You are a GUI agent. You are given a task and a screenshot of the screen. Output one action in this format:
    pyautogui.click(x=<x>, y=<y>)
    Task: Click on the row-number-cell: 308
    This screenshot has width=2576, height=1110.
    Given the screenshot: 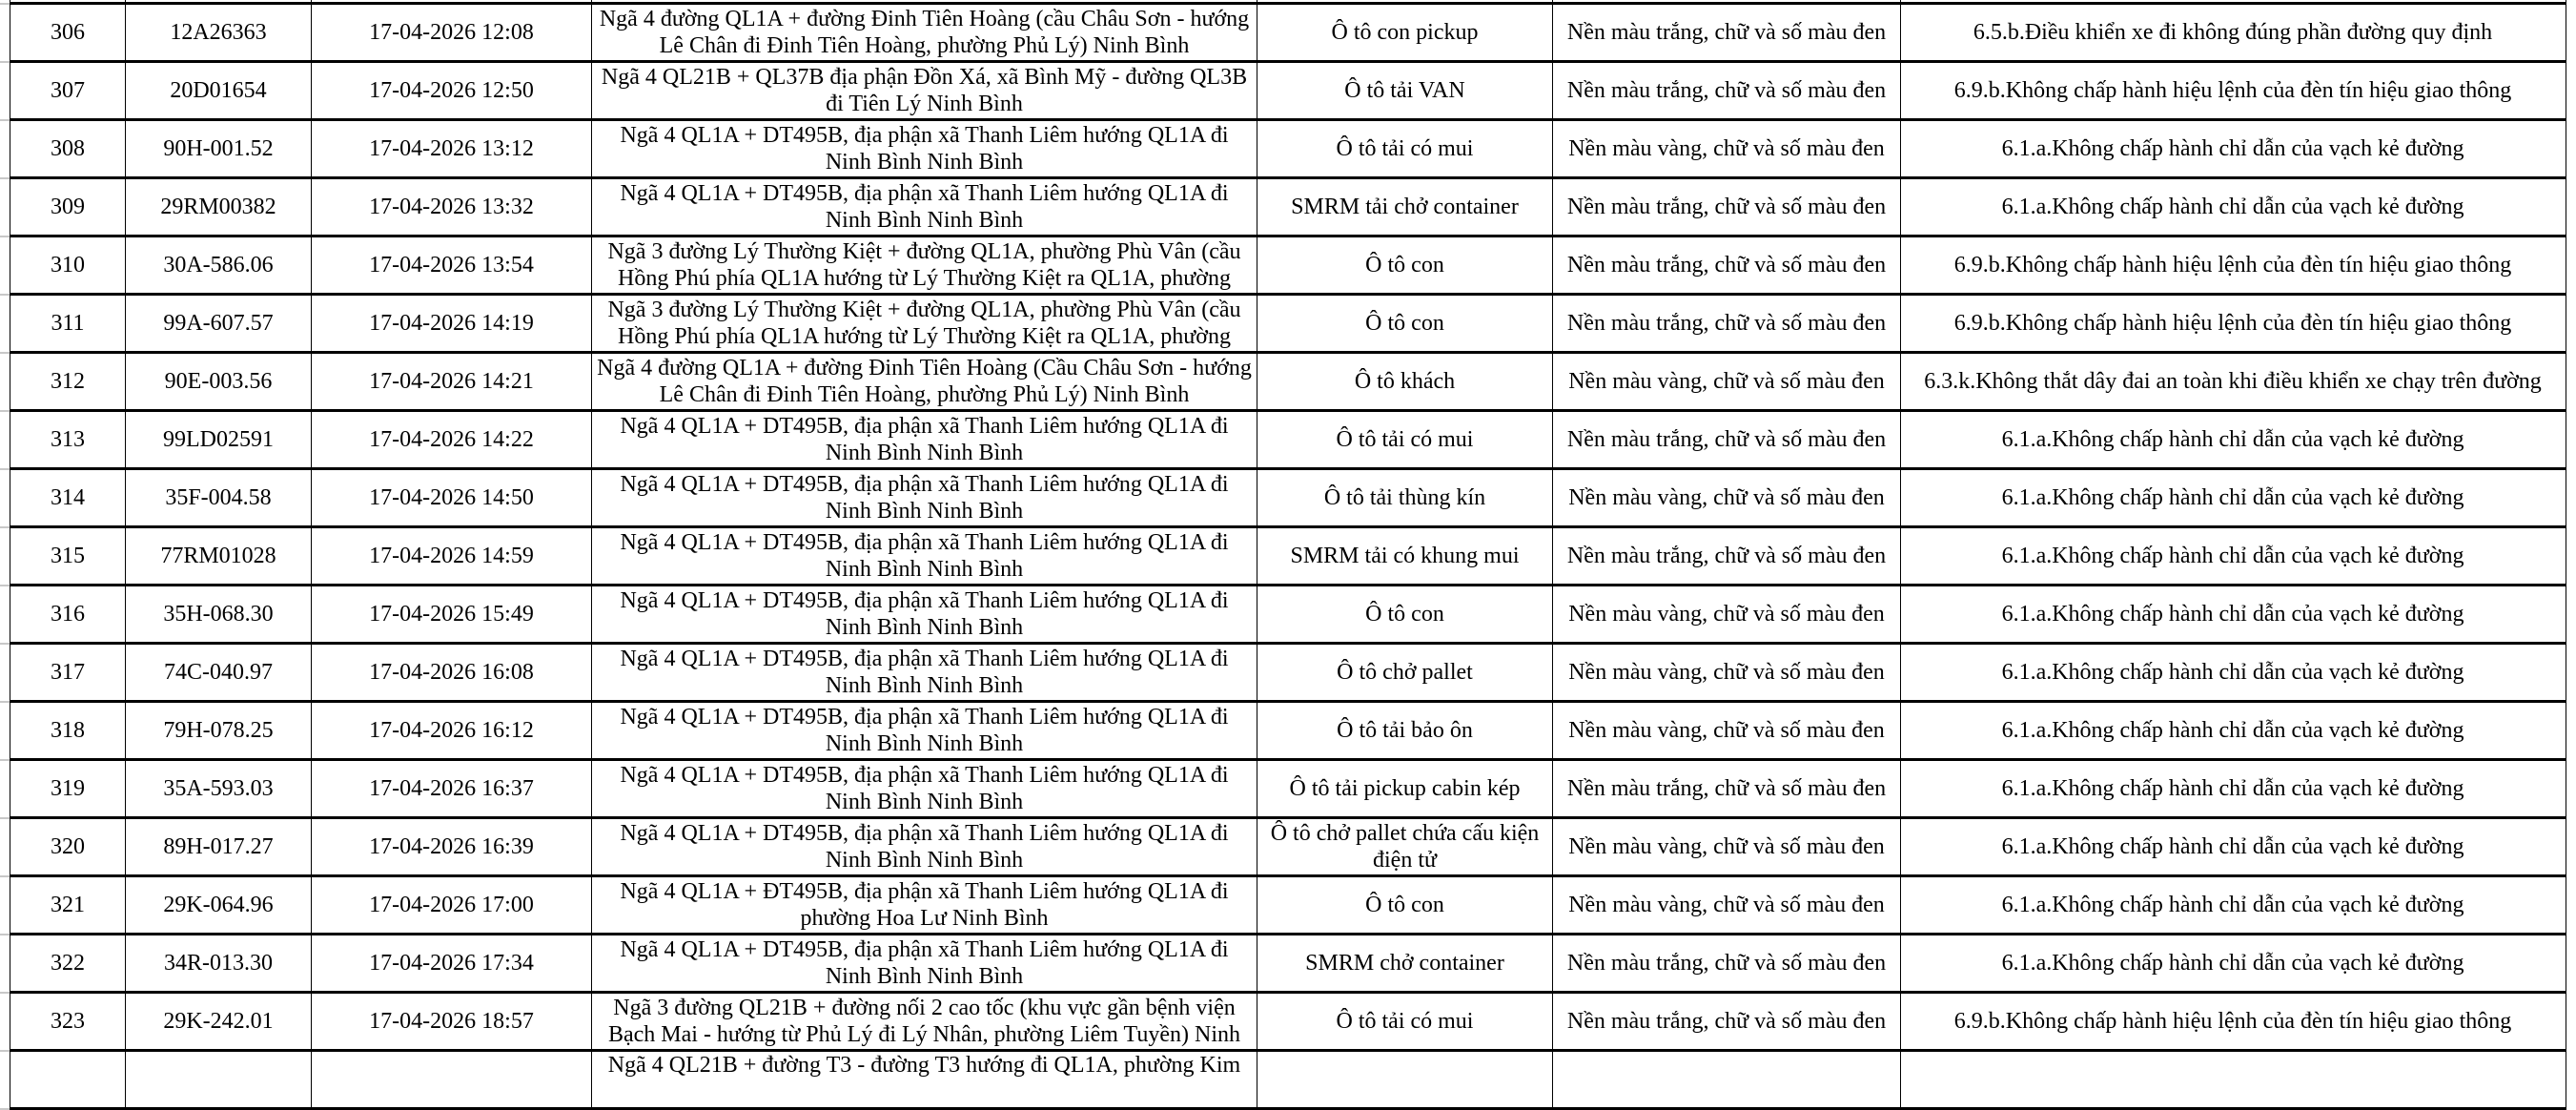 What is the action you would take?
    pyautogui.click(x=68, y=148)
    